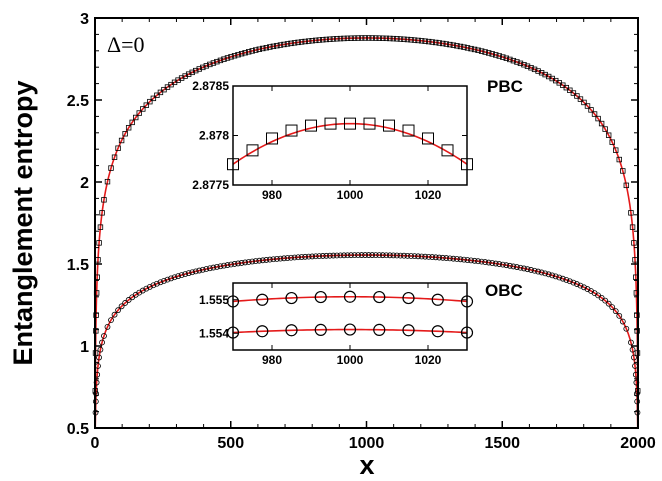 The image size is (662, 481). What do you see at coordinates (366, 465) in the screenshot?
I see `x-axis-label: x` at bounding box center [366, 465].